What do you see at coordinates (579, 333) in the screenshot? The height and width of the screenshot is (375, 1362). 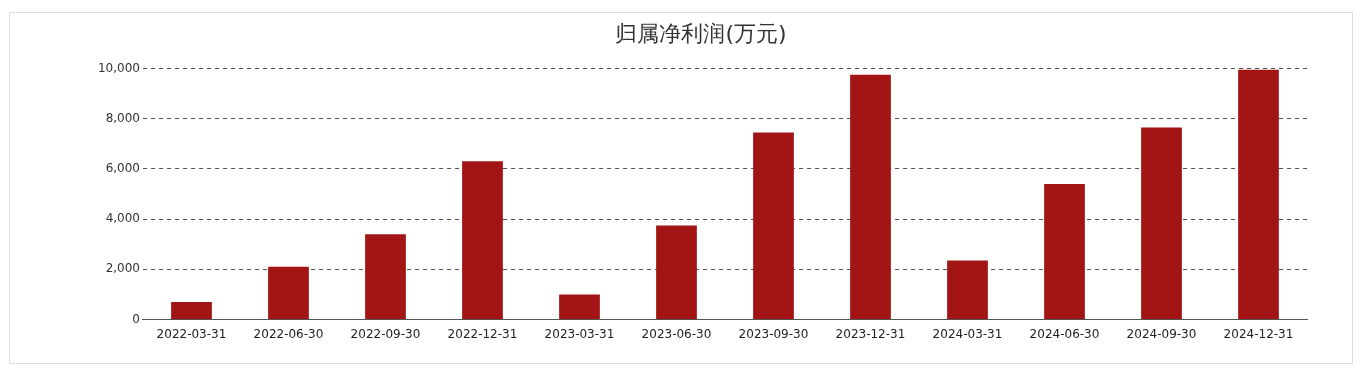 I see `x-tick-label: 2023-03-31` at bounding box center [579, 333].